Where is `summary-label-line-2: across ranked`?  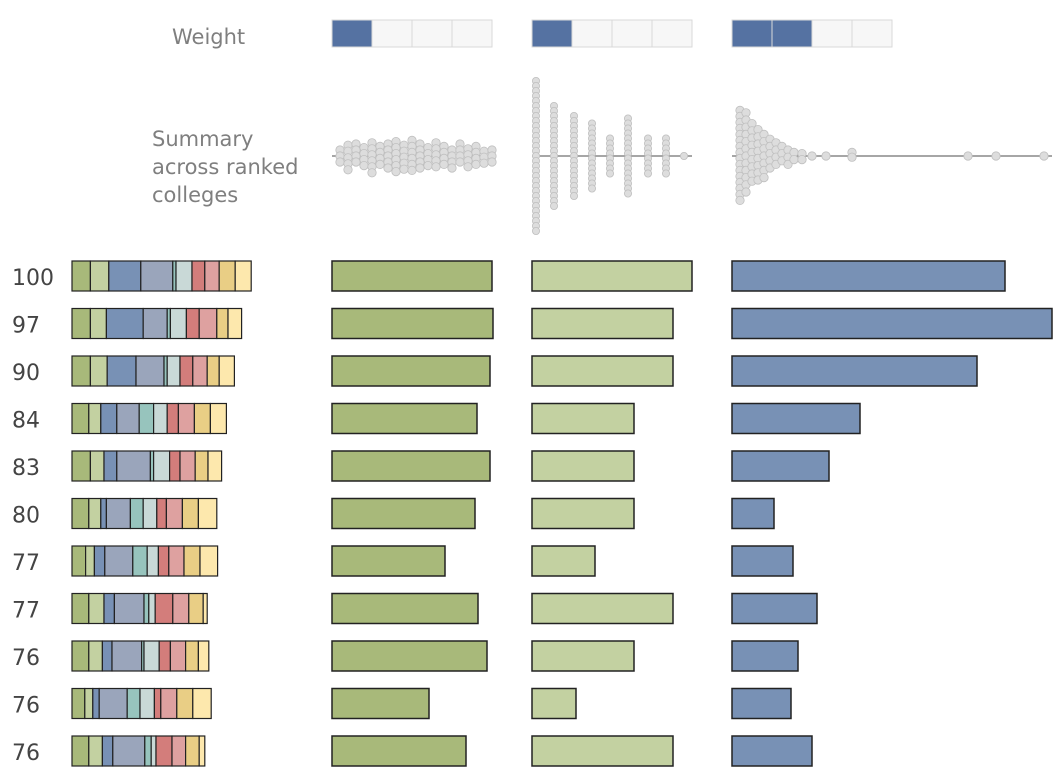 summary-label-line-2: across ranked is located at coordinates (225, 167).